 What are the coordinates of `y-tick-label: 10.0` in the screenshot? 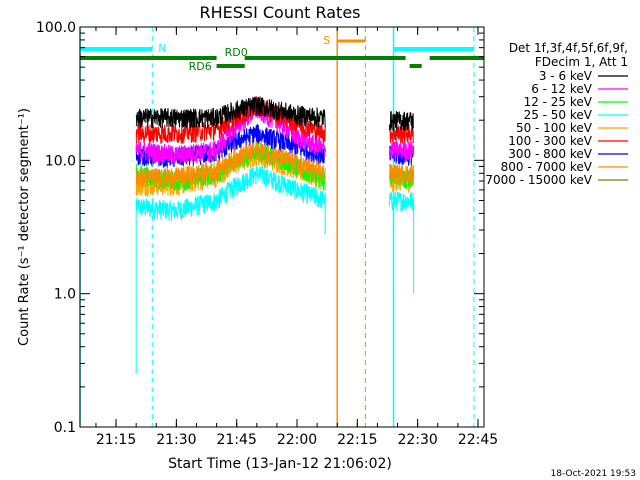 It's located at (60, 161).